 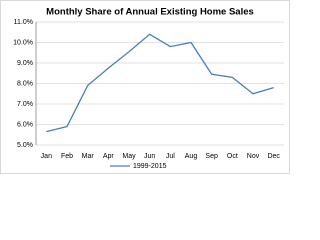 I want to click on x-tick-label: Dec, so click(x=273, y=156).